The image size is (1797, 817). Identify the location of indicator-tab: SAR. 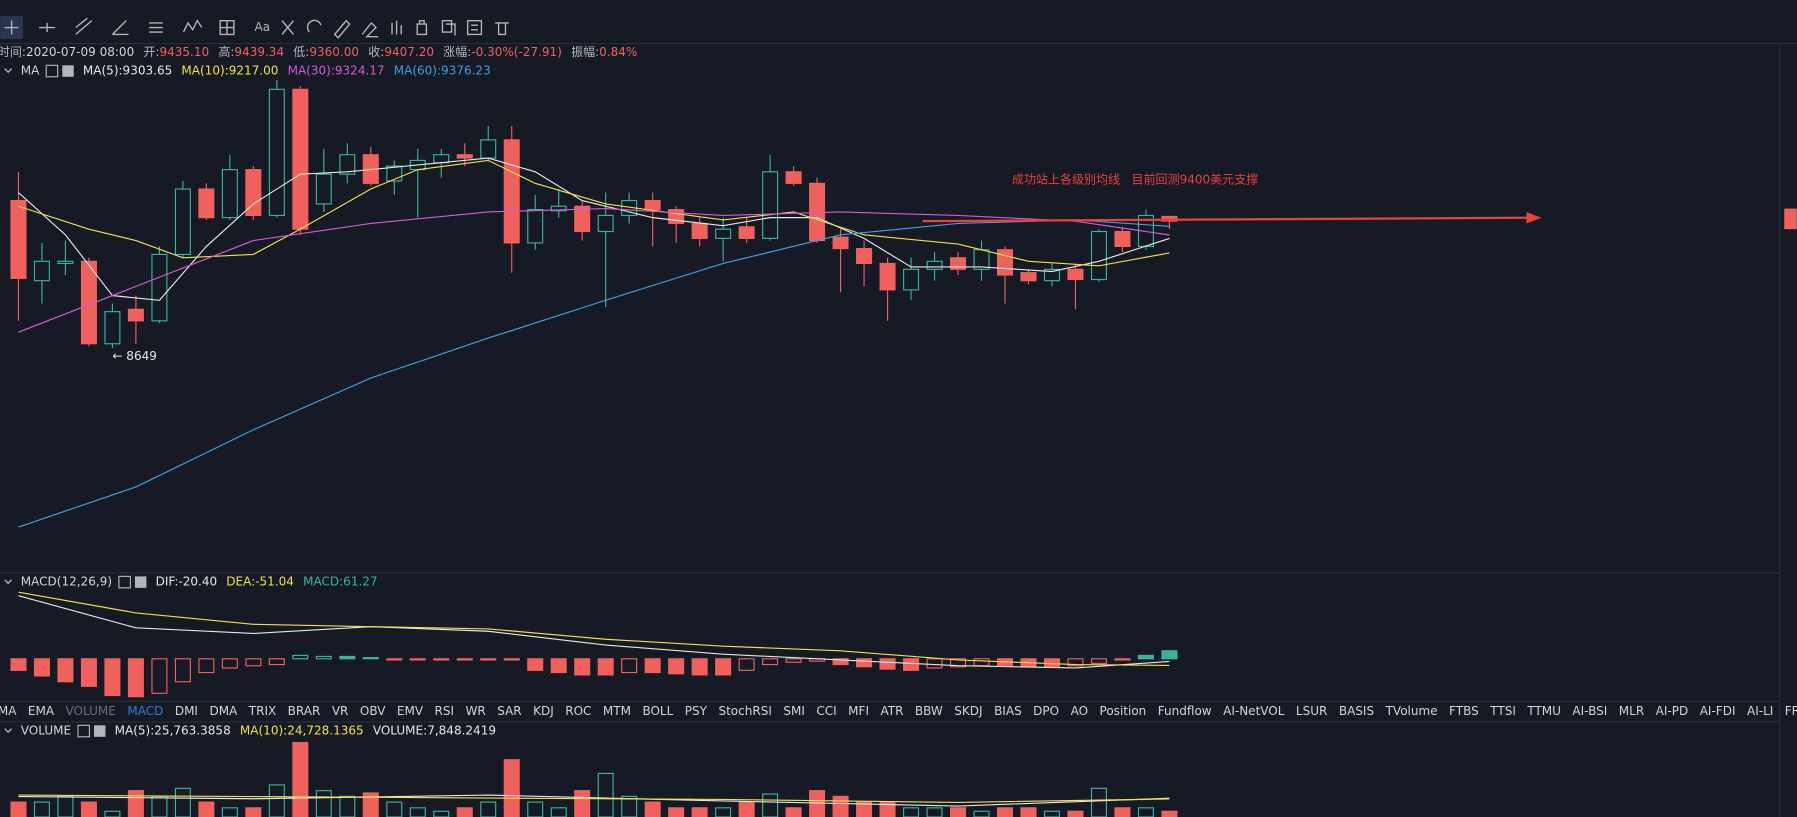
(509, 711).